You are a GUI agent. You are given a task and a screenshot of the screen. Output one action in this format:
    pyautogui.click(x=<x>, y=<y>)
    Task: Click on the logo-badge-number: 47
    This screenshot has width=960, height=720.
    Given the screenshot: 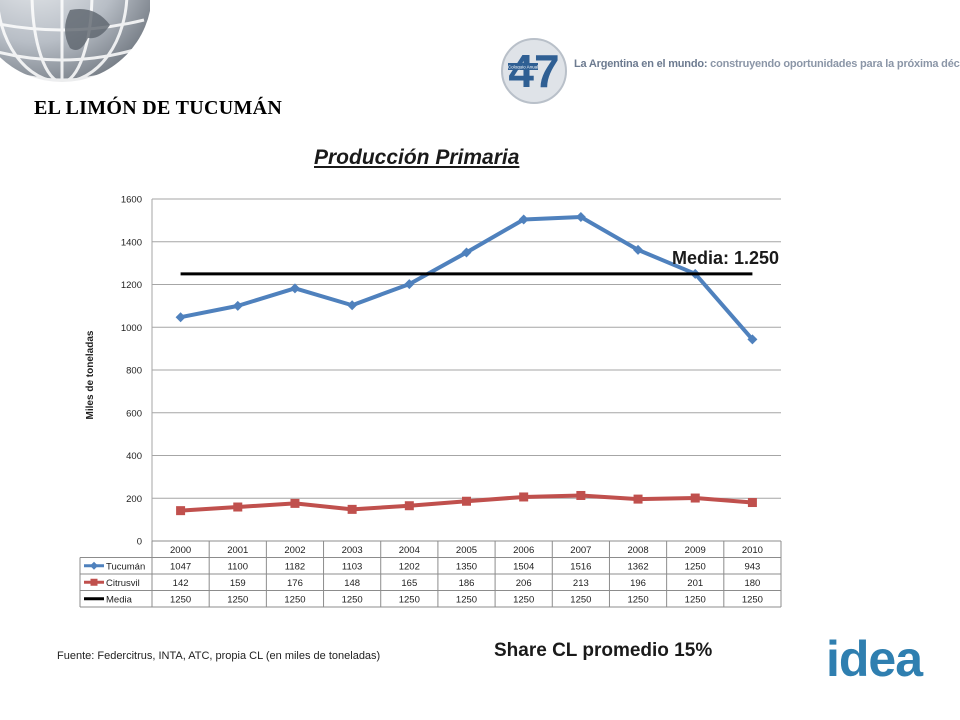 What is the action you would take?
    pyautogui.click(x=533, y=71)
    